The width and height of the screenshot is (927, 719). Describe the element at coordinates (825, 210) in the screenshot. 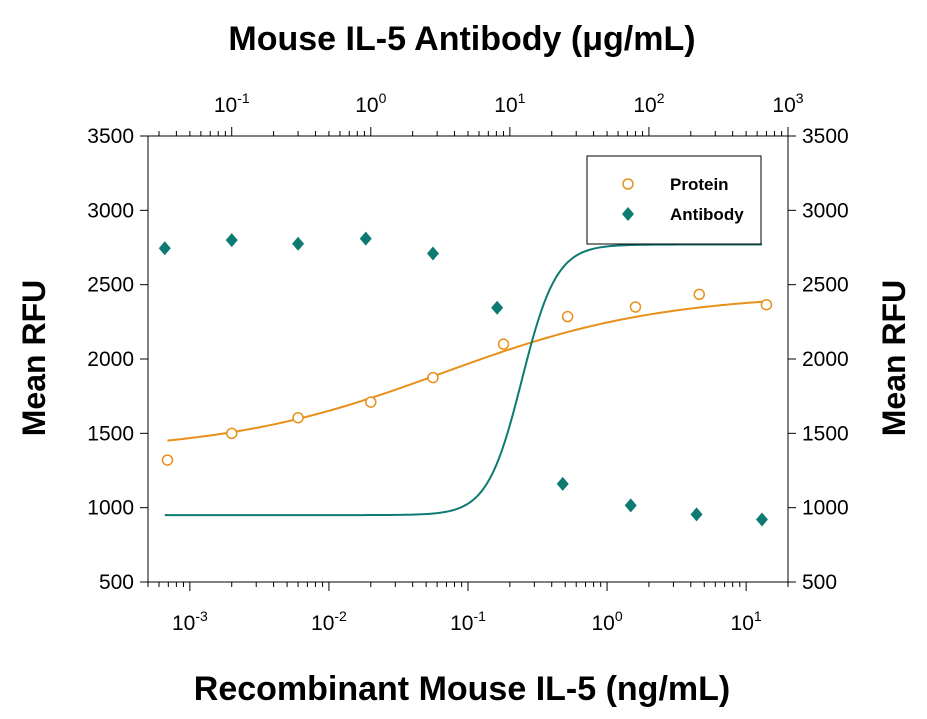

I see `y-tick-label-right: 3000` at that location.